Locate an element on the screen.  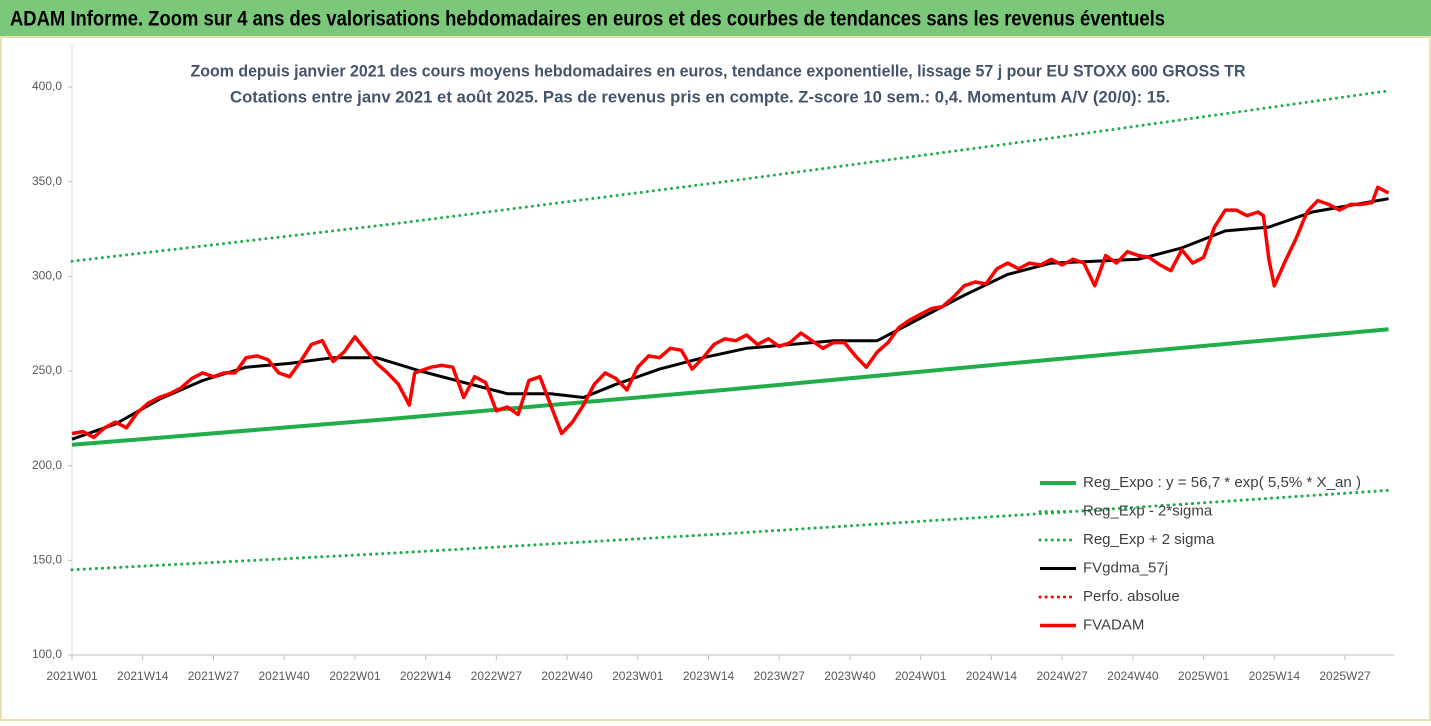
header-bar is located at coordinates (715, 18).